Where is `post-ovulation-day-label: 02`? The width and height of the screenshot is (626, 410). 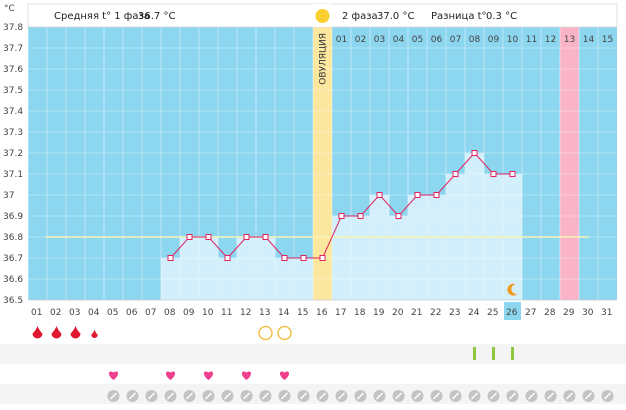 post-ovulation-day-label: 02 is located at coordinates (360, 40).